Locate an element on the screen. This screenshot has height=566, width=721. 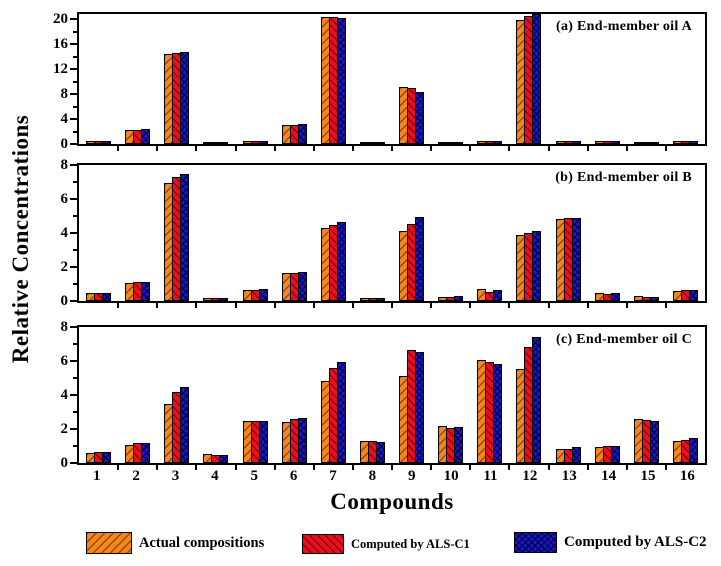
x-axis-tick-label: 12 is located at coordinates (530, 476).